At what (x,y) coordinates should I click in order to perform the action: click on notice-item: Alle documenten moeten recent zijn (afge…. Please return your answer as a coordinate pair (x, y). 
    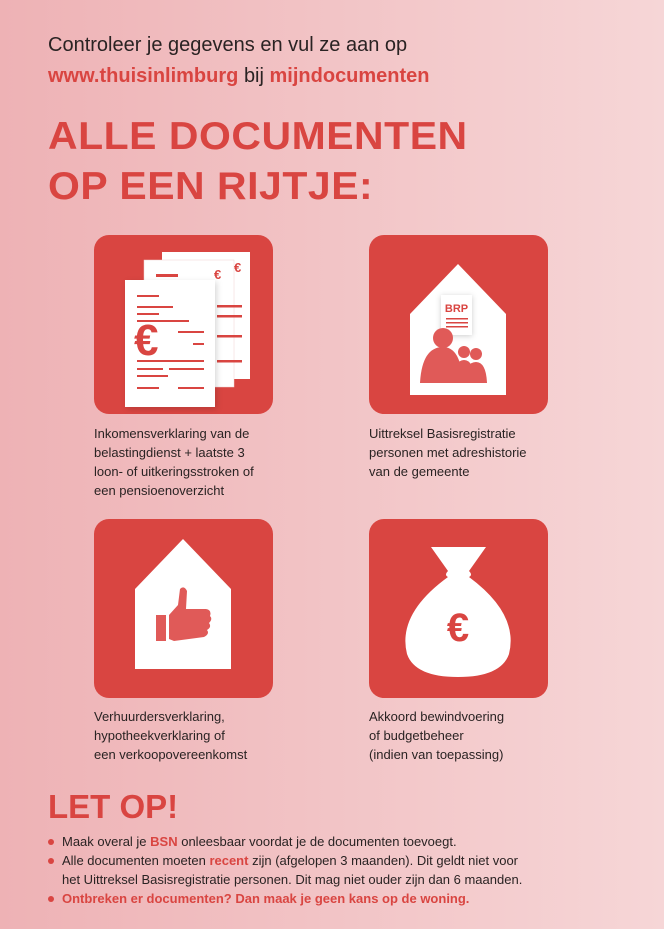
    Looking at the image, I should click on (285, 870).